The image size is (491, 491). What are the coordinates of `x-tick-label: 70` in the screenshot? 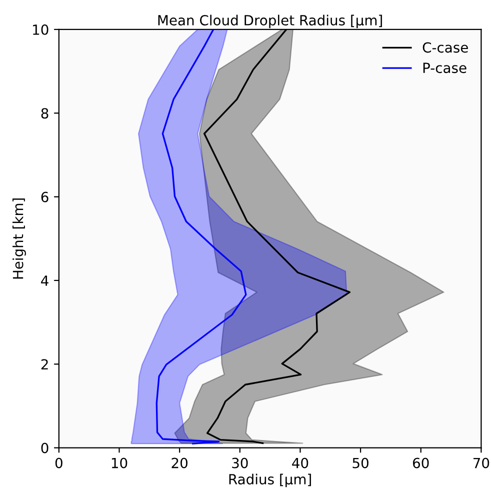 It's located at (481, 463).